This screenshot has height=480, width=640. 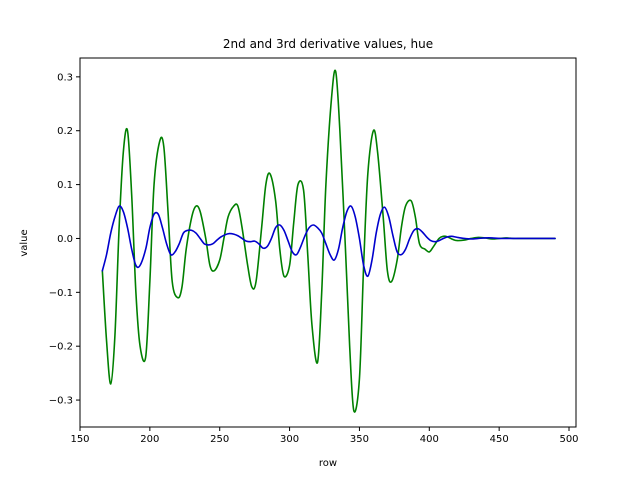 I want to click on x-tick-label: 150, so click(x=79, y=439).